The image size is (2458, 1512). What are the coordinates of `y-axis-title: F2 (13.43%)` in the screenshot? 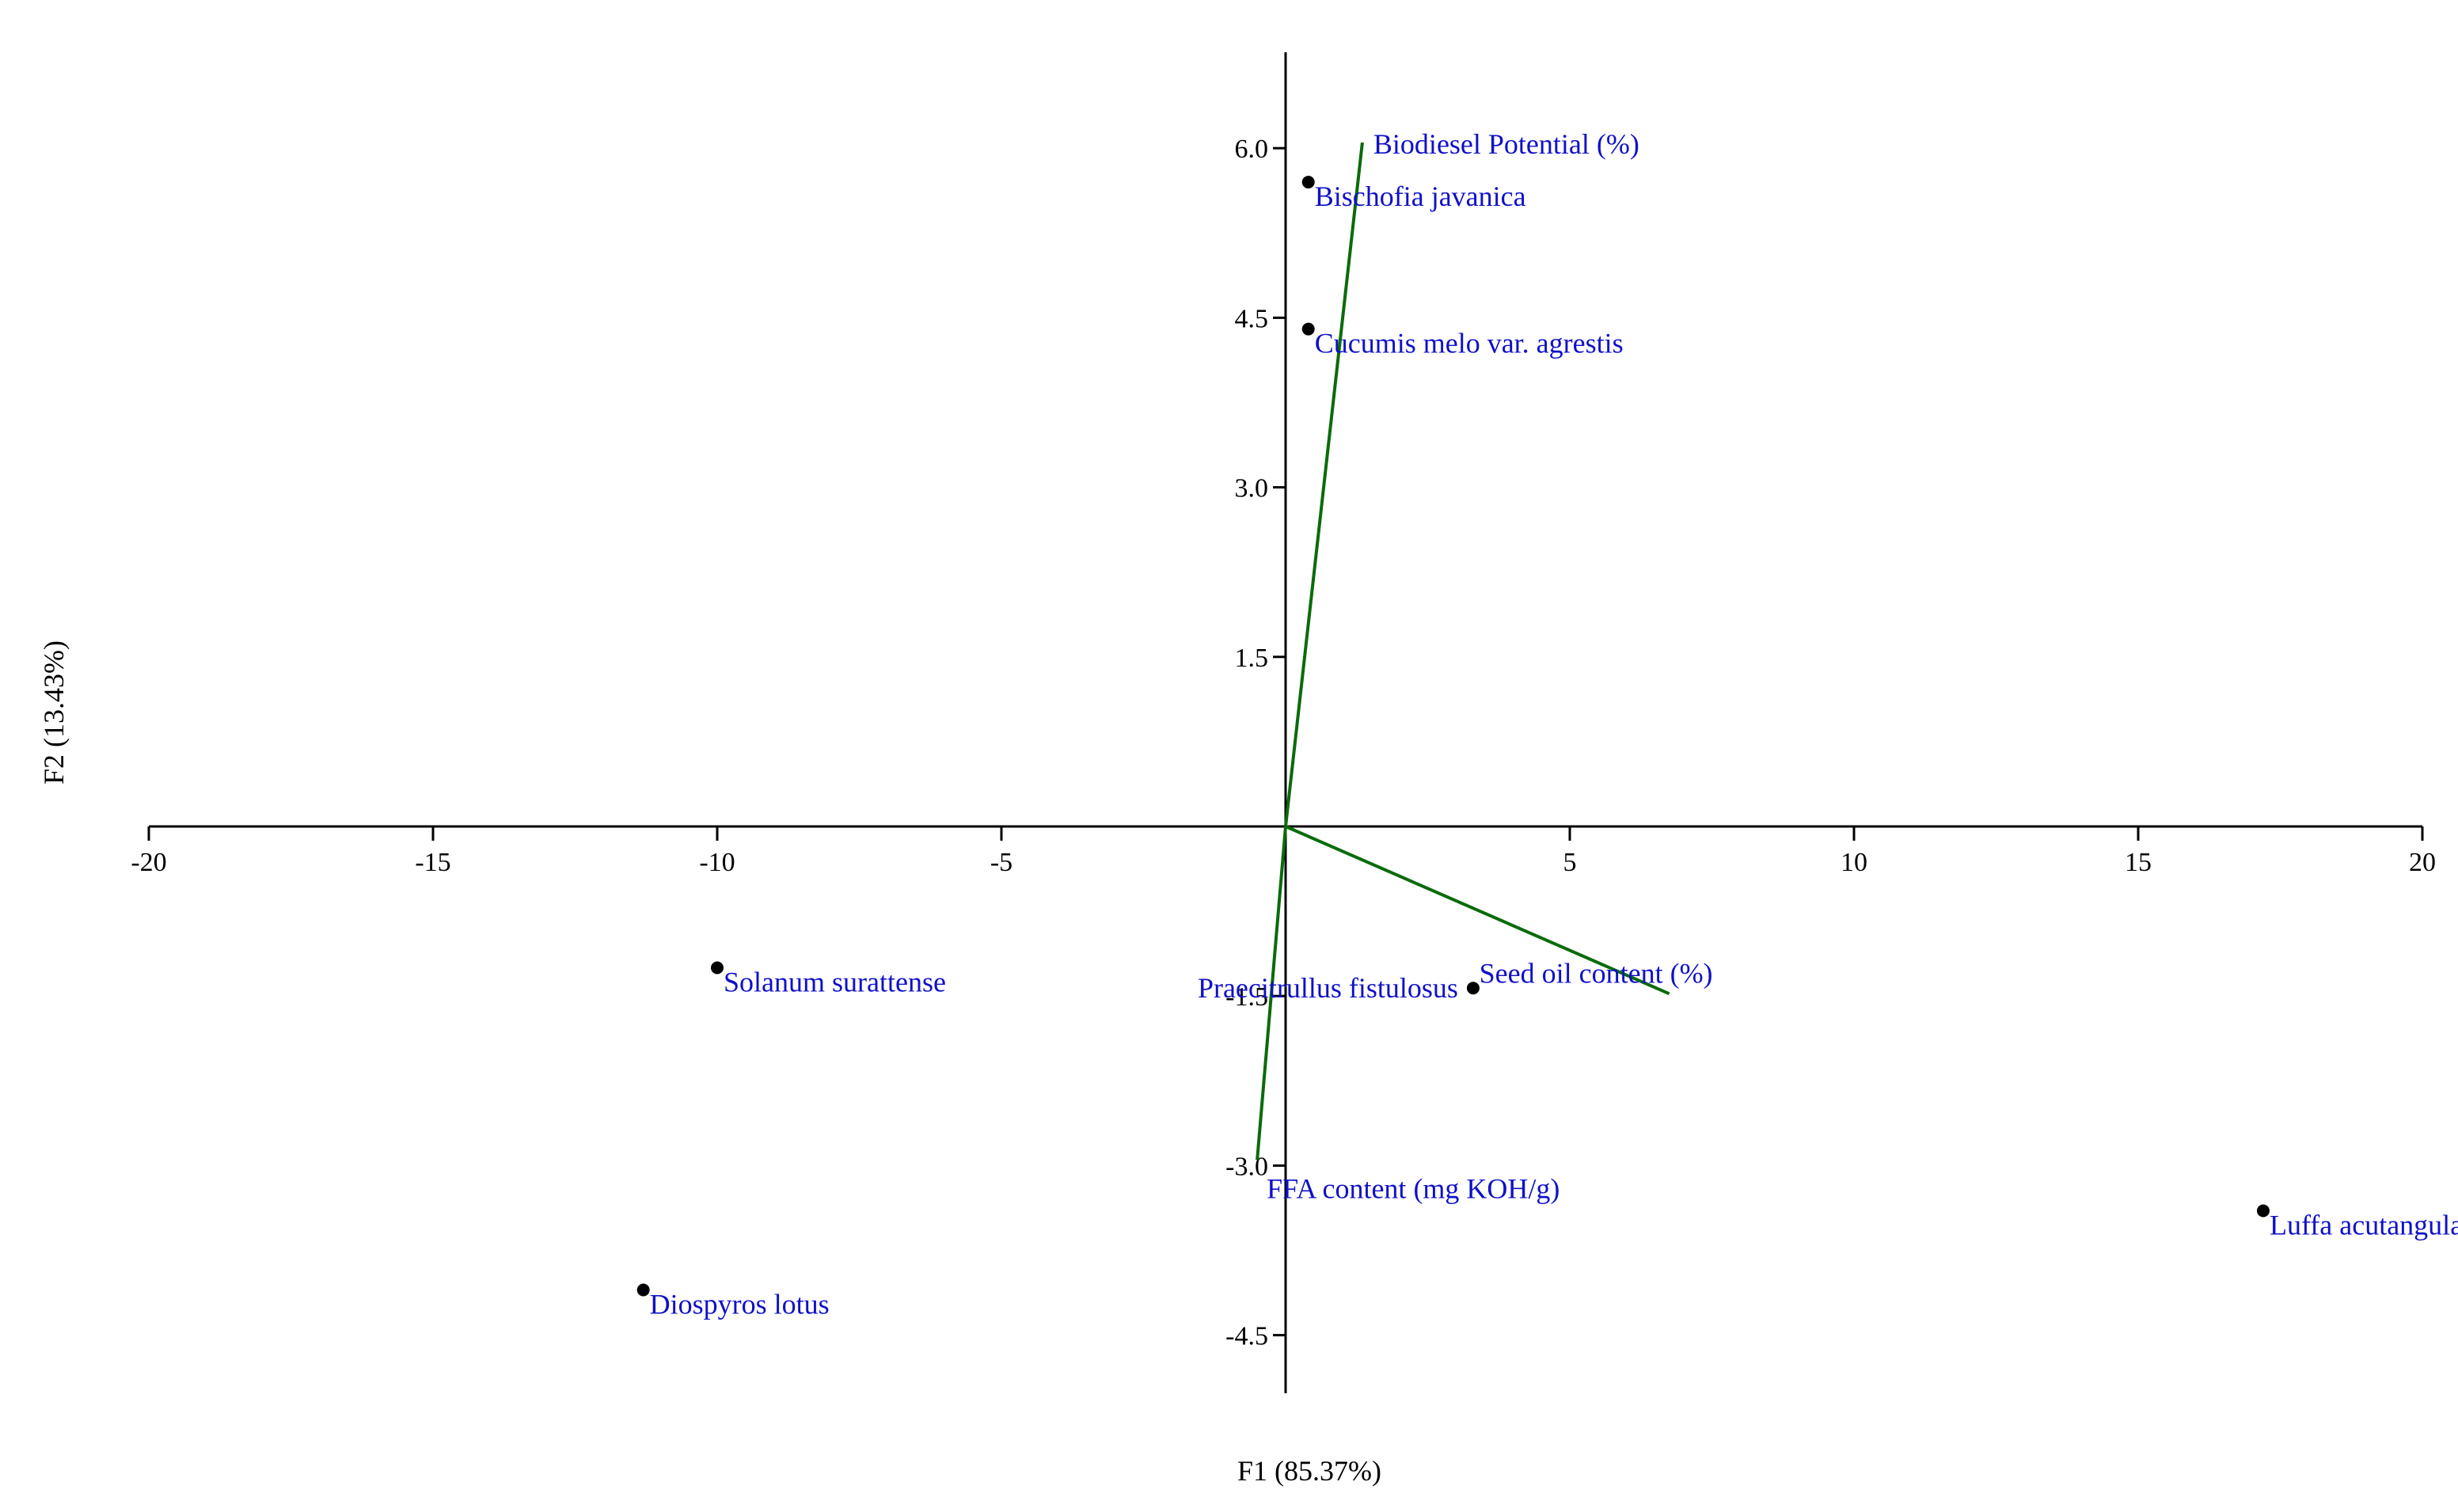 It's located at (54, 712).